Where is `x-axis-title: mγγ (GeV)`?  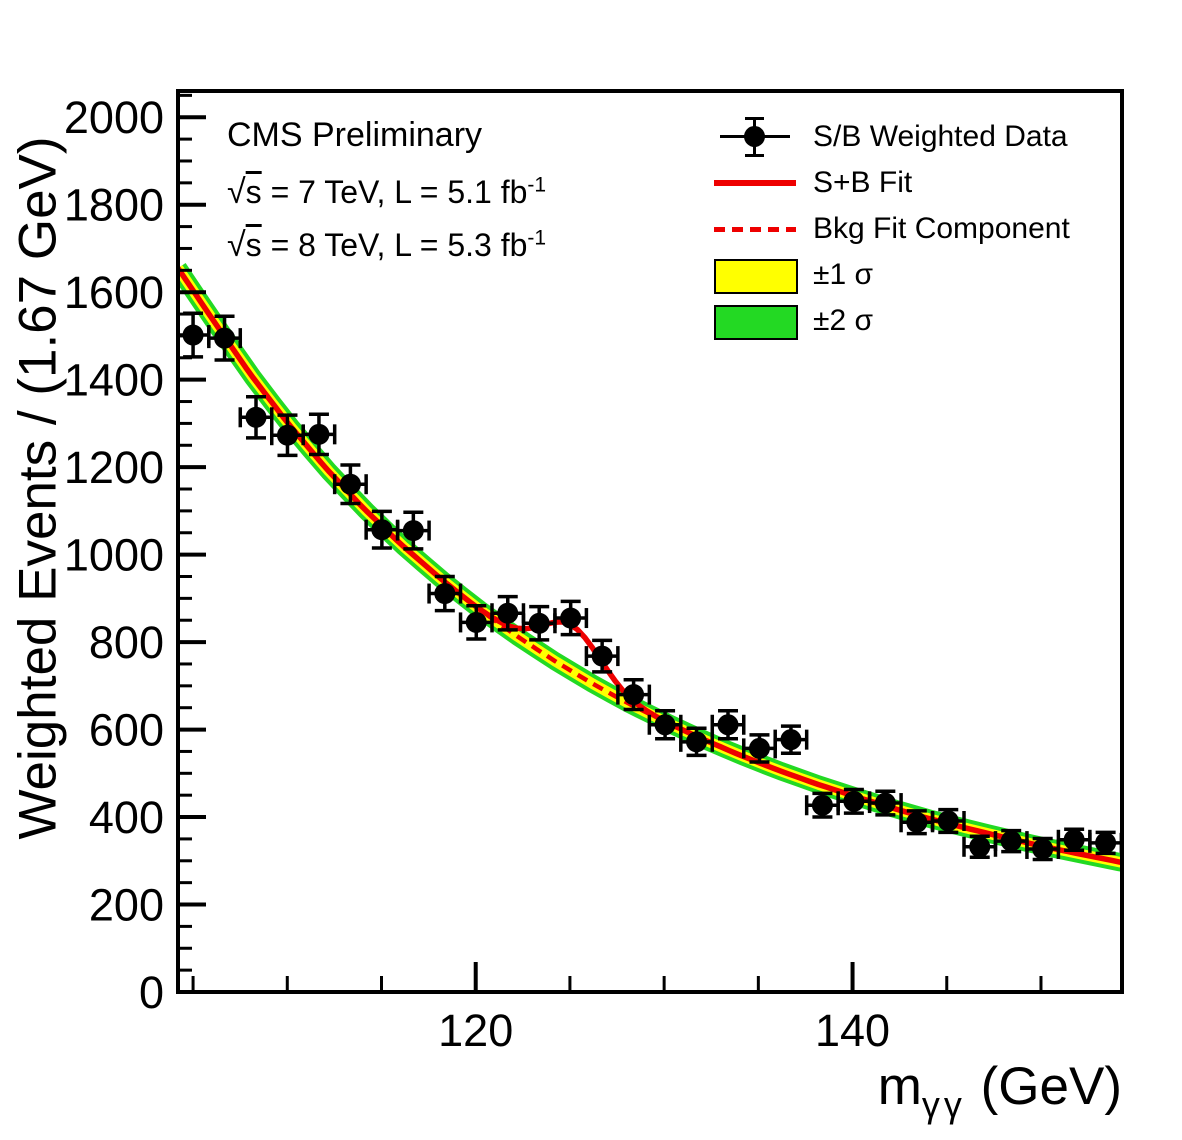 x-axis-title: mγγ (GeV) is located at coordinates (999, 1090).